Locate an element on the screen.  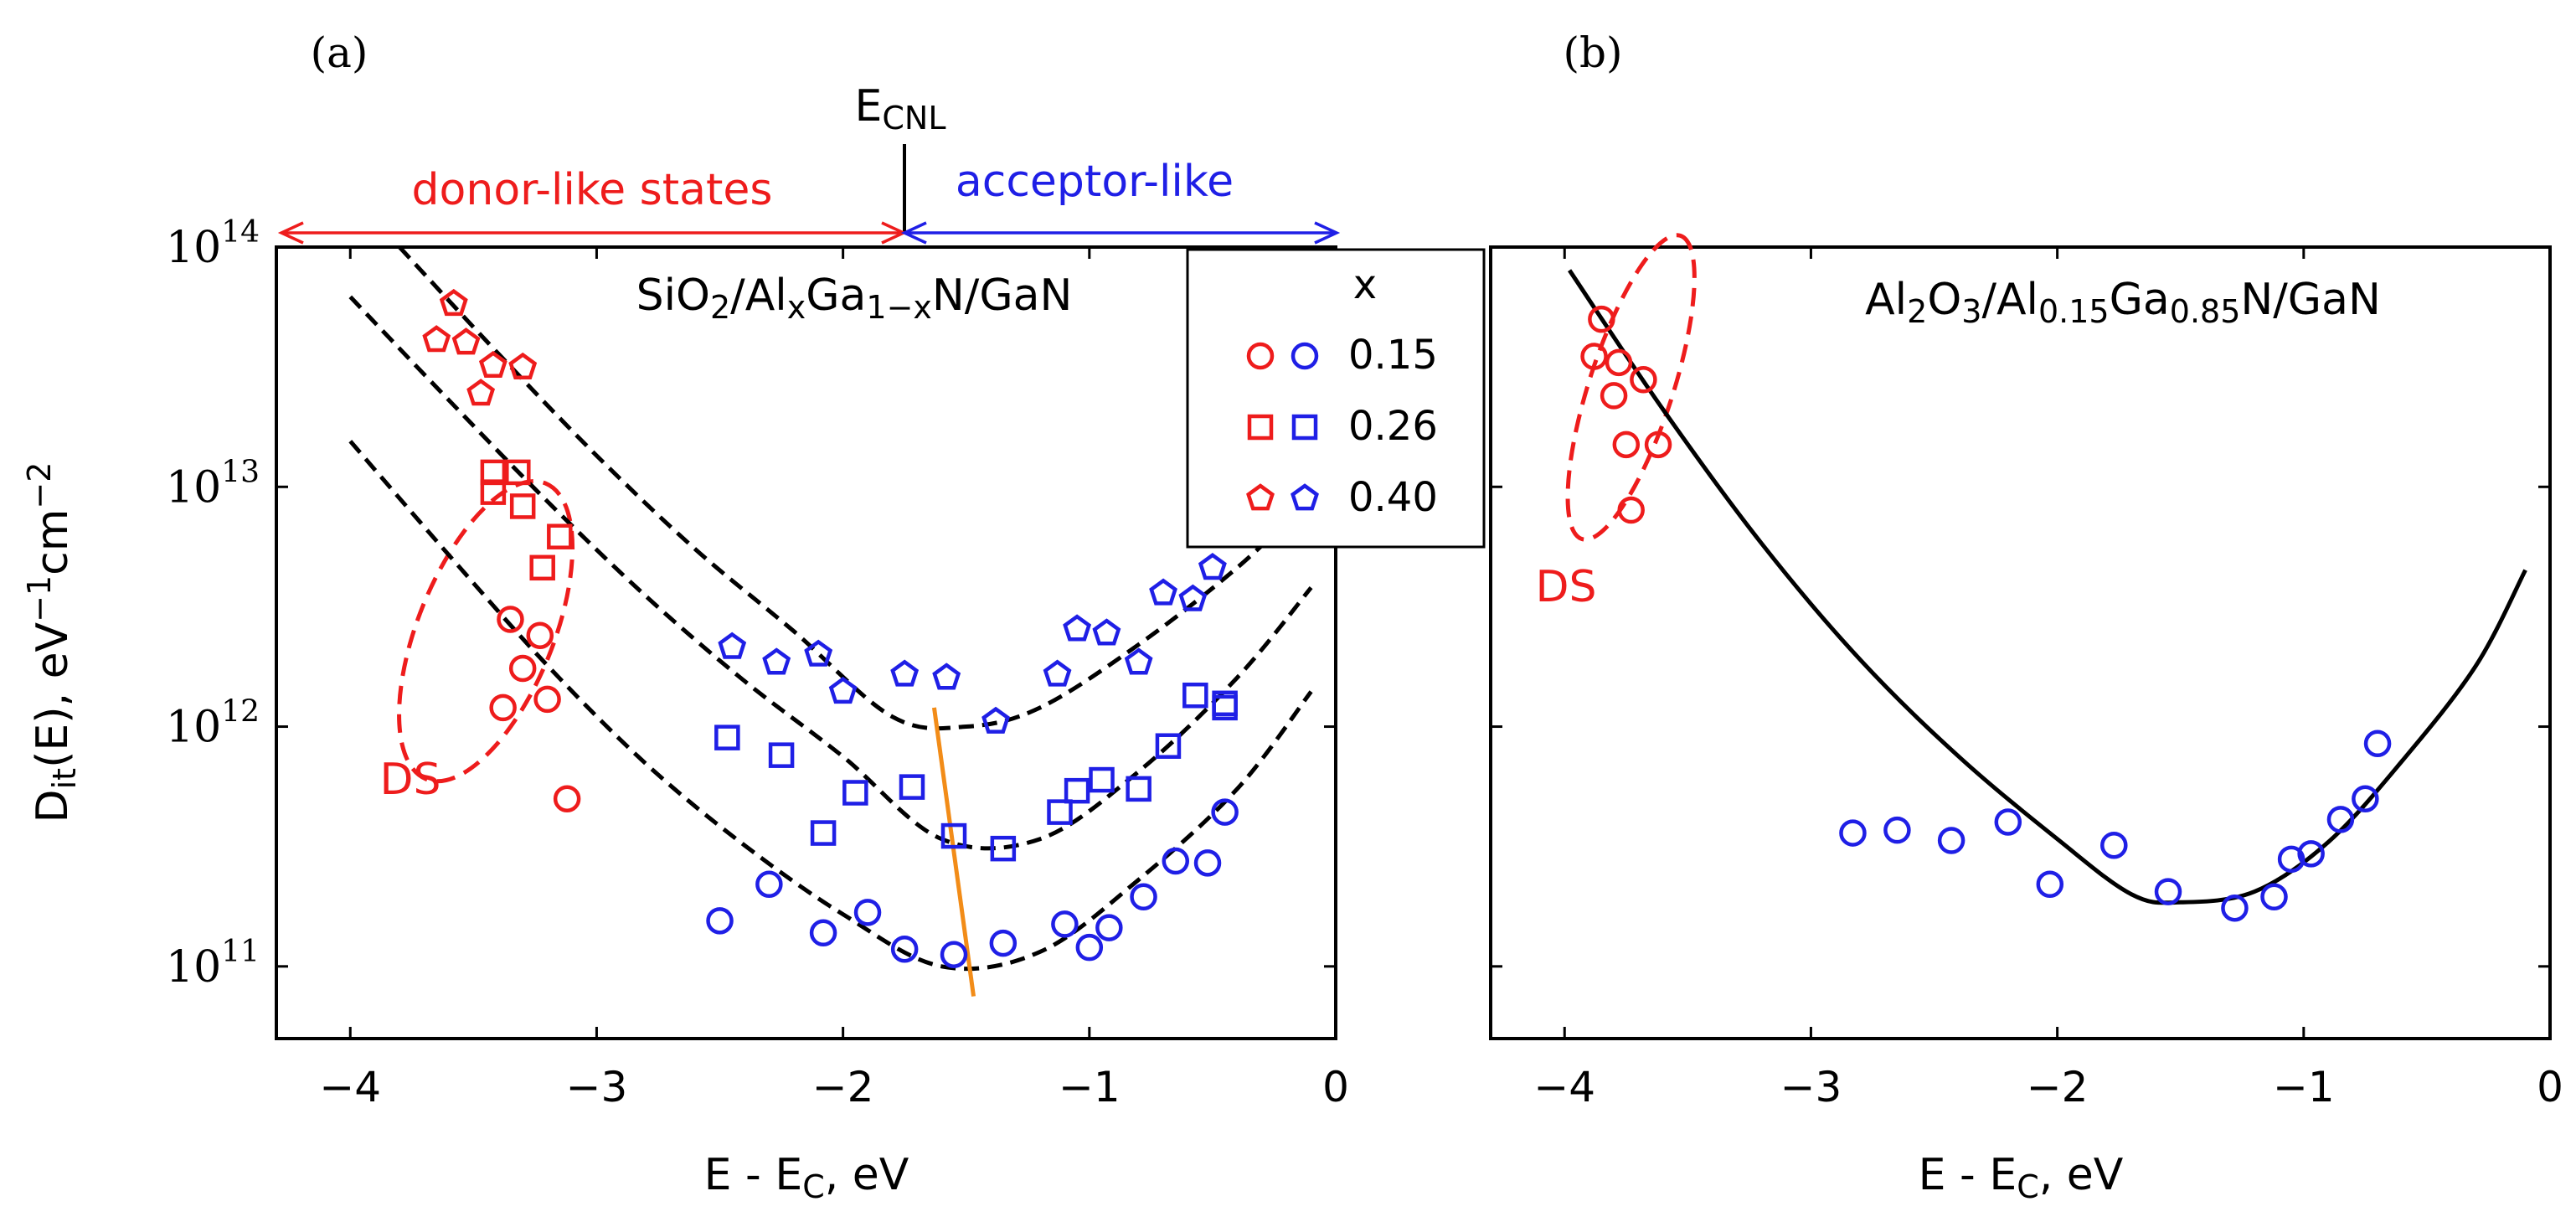
panel-b-label: (b) is located at coordinates (1592, 53).